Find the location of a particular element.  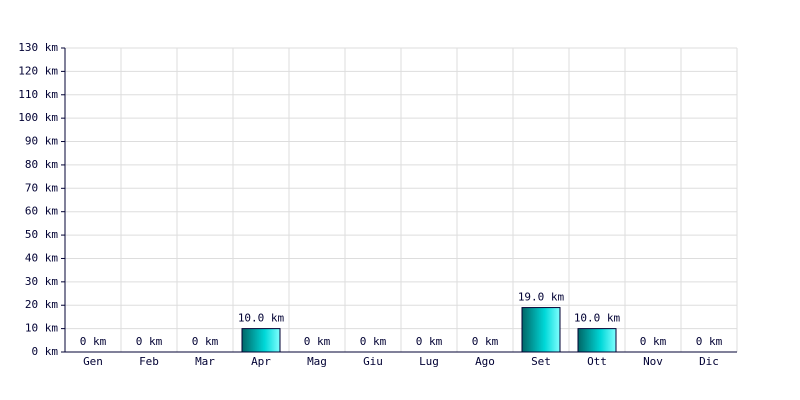

y-tick-label: 120 km is located at coordinates (38, 70).